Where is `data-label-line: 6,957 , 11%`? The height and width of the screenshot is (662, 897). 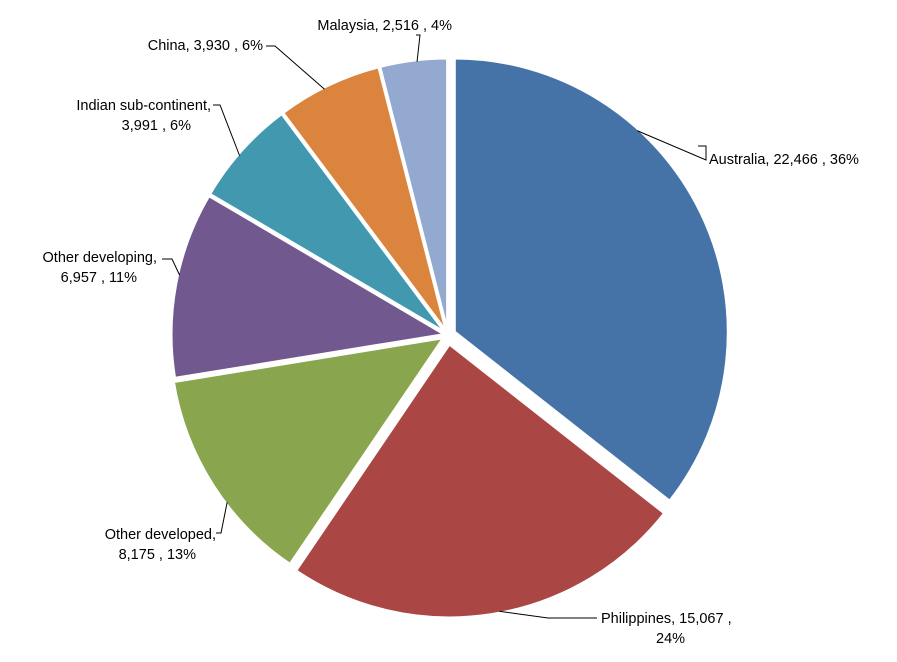
data-label-line: 6,957 , 11% is located at coordinates (99, 278).